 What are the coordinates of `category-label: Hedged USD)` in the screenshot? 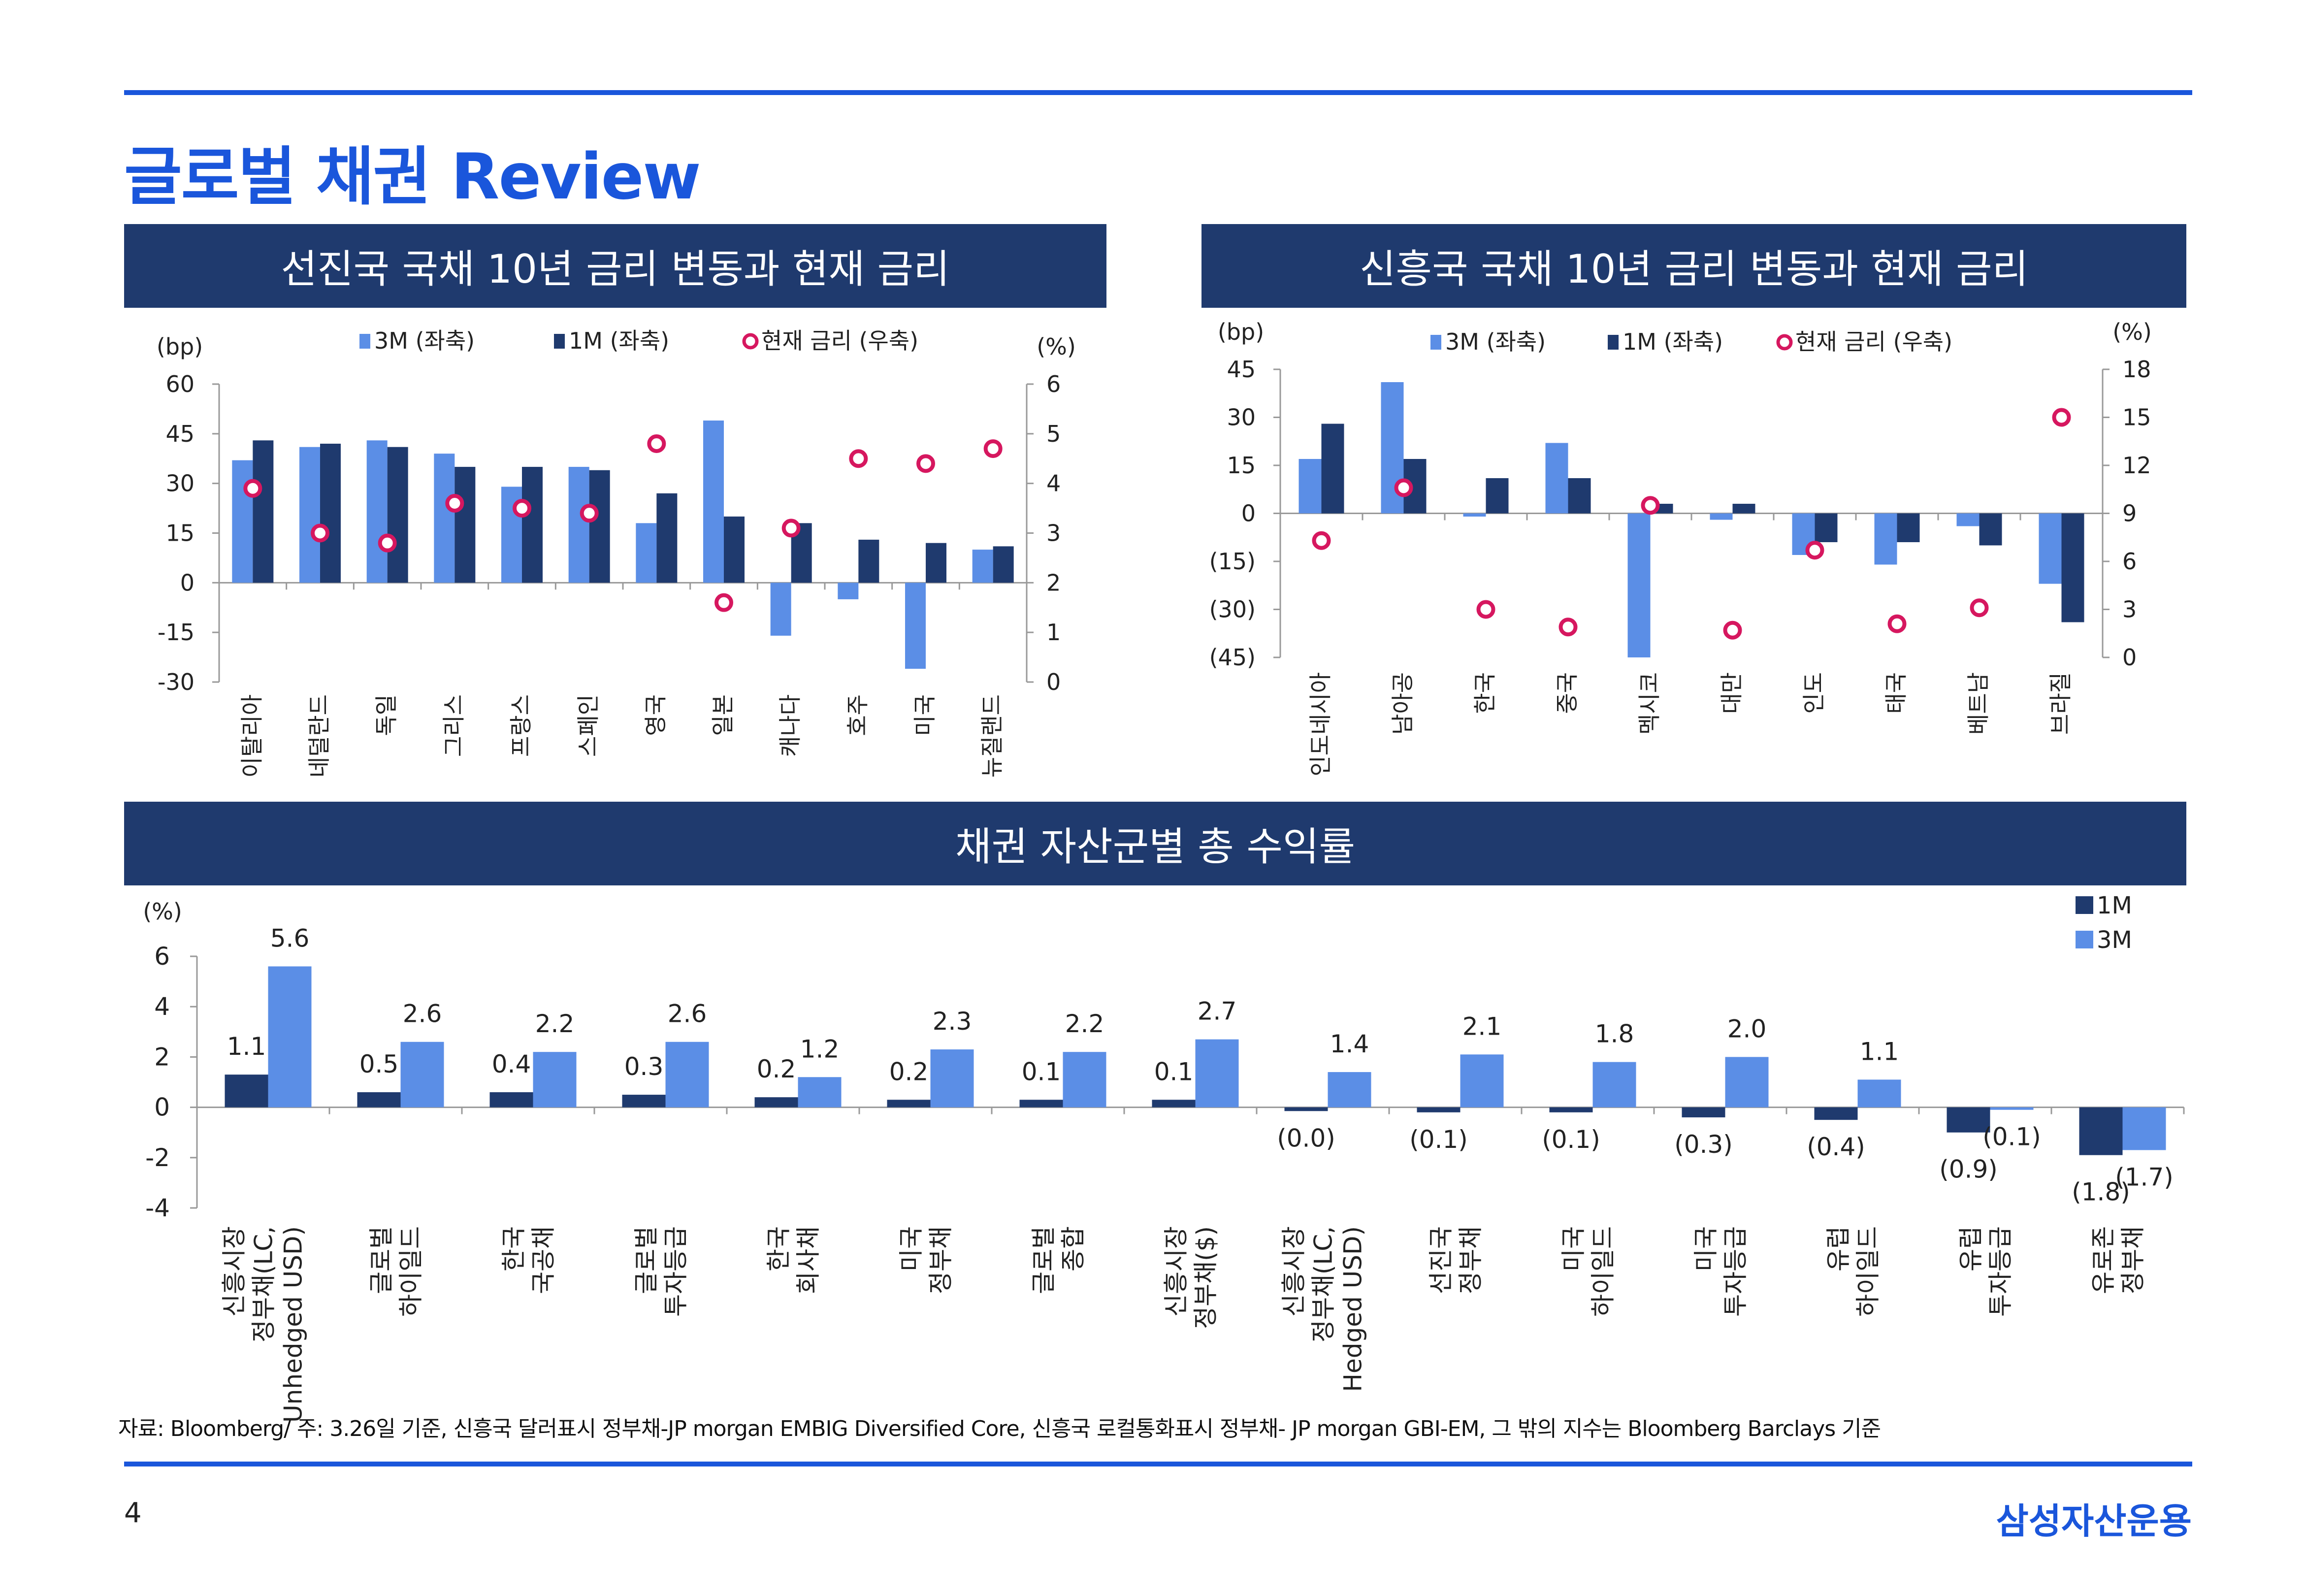 It's located at (1353, 1309).